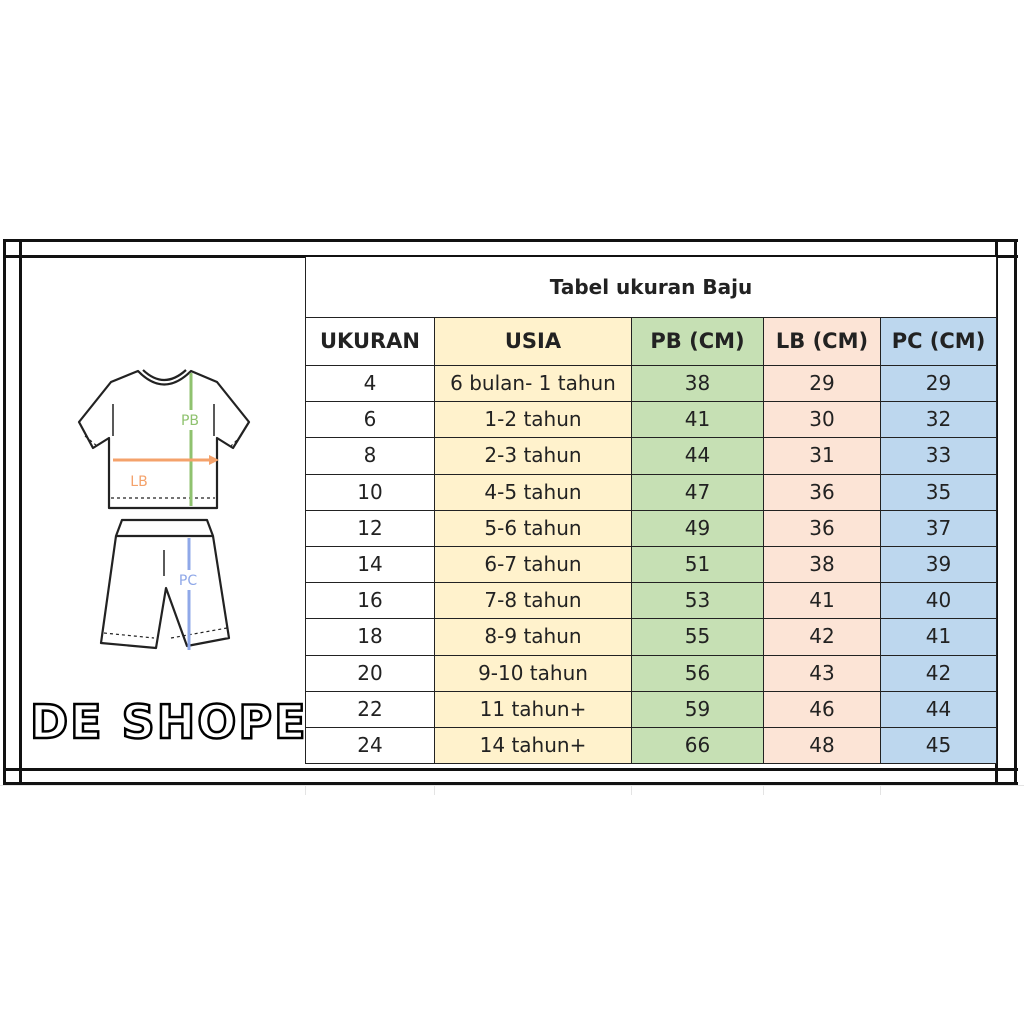 Image resolution: width=1024 pixels, height=1024 pixels. Describe the element at coordinates (370, 528) in the screenshot. I see `cell-ukuran: 12` at that location.